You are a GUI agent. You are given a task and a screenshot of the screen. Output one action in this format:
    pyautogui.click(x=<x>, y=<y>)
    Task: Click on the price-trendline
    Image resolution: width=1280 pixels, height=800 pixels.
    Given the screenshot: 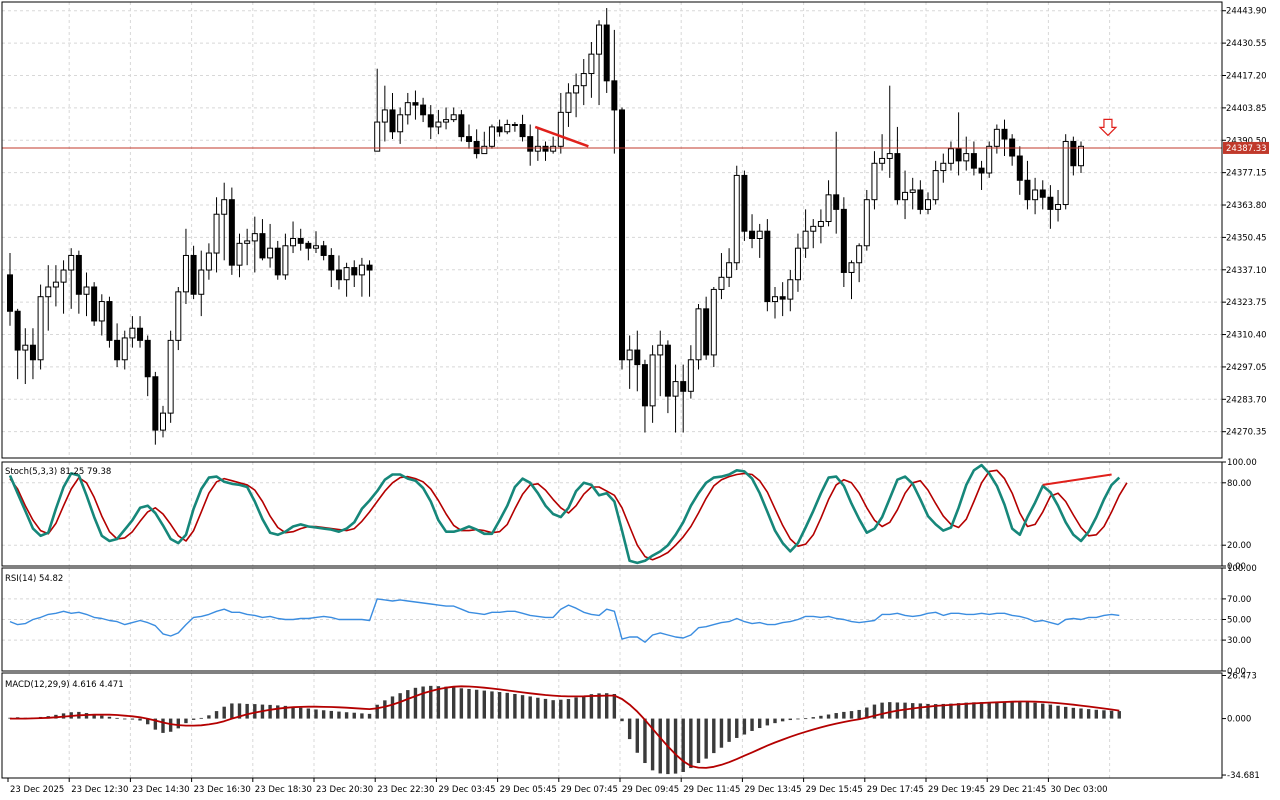 What is the action you would take?
    pyautogui.click(x=561, y=136)
    